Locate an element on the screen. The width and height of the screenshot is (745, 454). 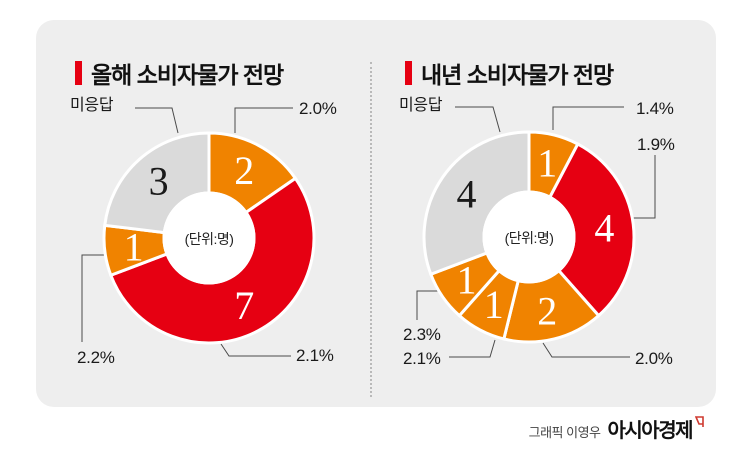
callout-left-2.0: 2.0% is located at coordinates (318, 108).